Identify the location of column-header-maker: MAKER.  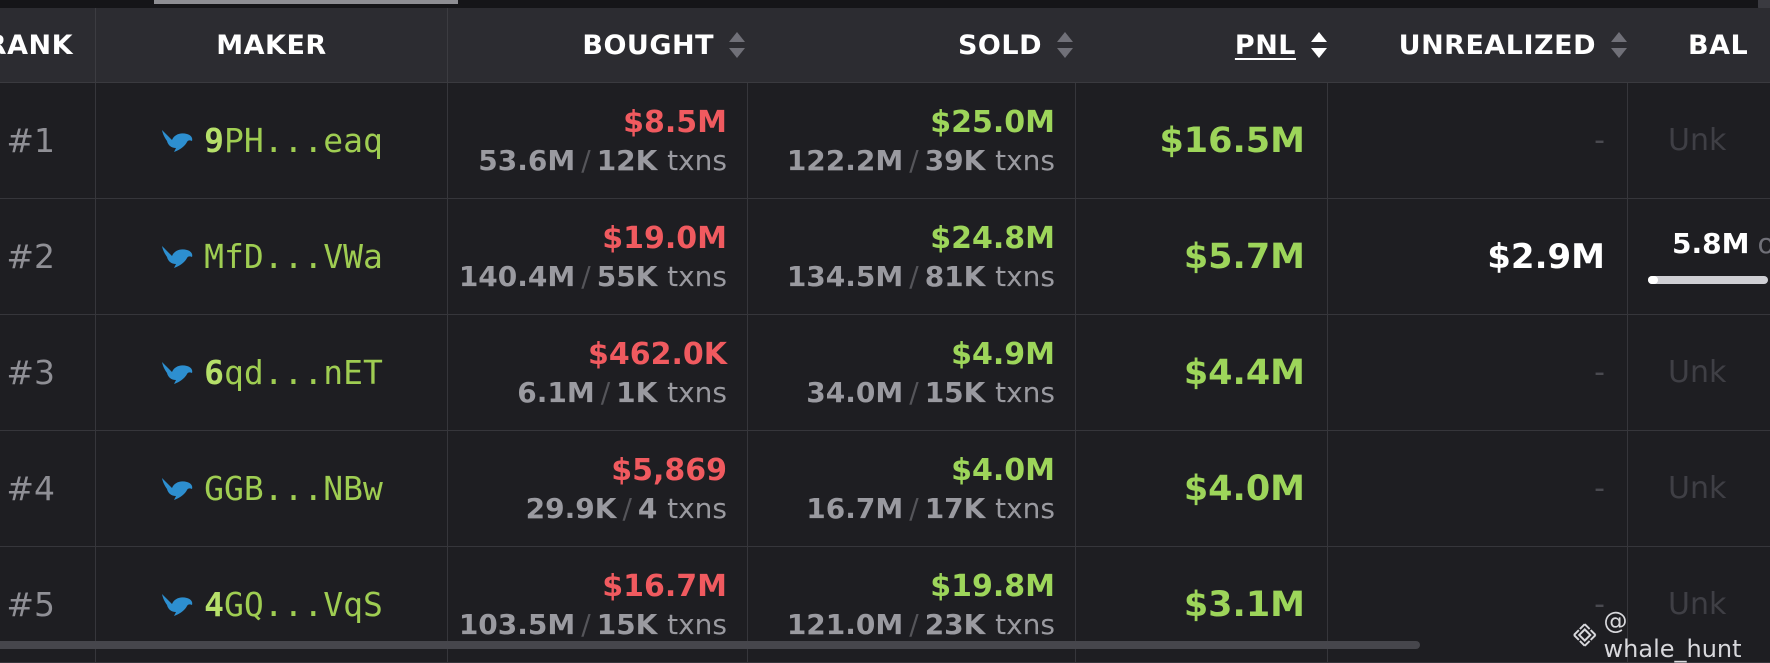
(272, 45).